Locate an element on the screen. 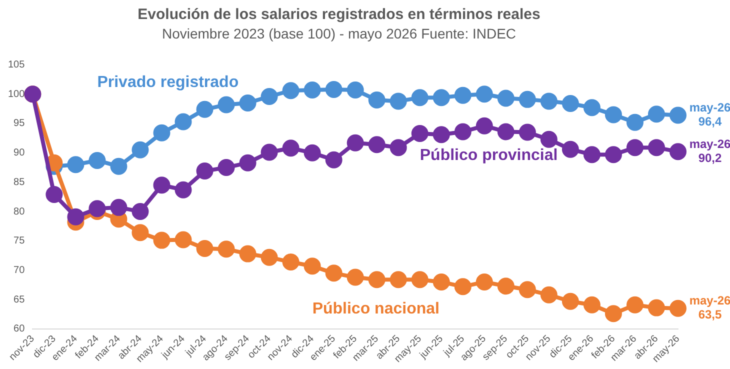 Image resolution: width=730 pixels, height=369 pixels. y-tick-label: 70 is located at coordinates (20, 270).